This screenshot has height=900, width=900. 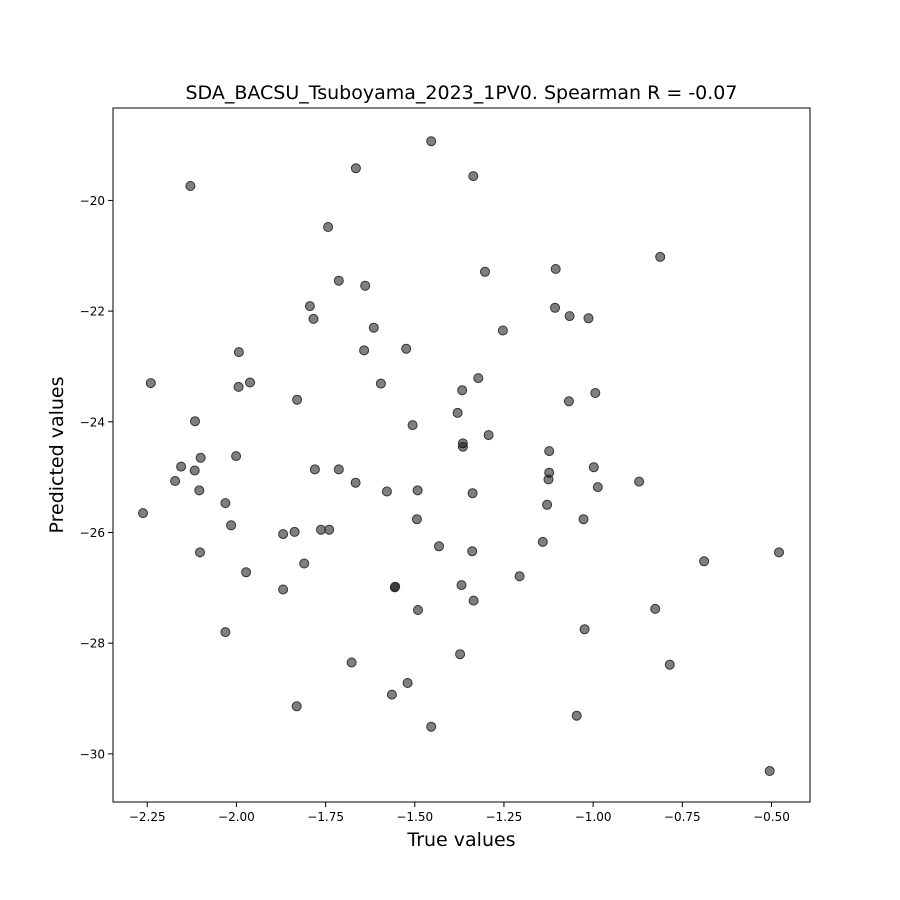 I want to click on y-tick-label: −26, so click(x=92, y=533).